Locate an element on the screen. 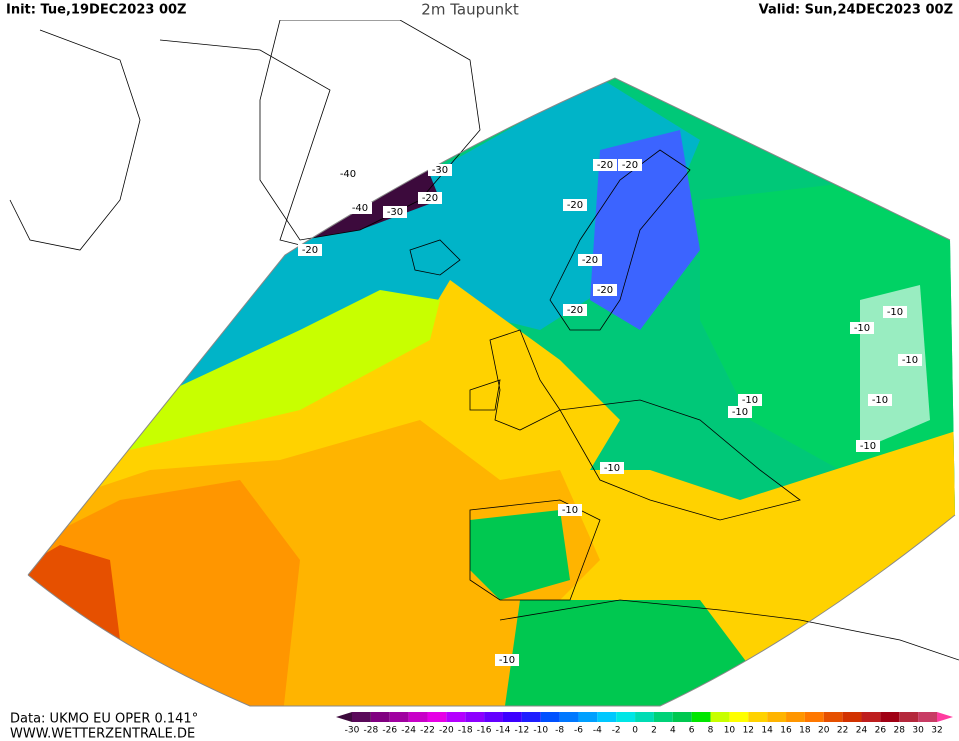 The height and width of the screenshot is (741, 959). coast-british-isles is located at coordinates (515, 380).